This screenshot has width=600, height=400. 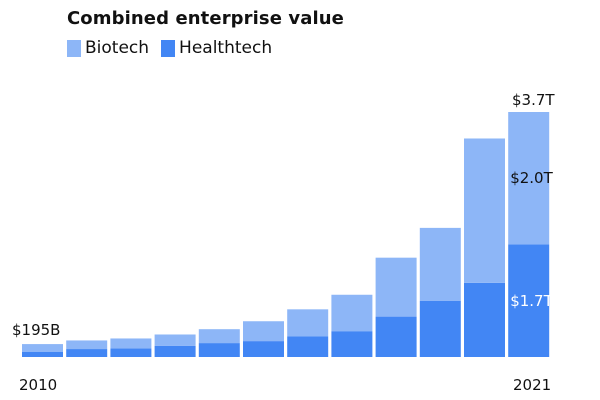 What do you see at coordinates (219, 350) in the screenshot?
I see `bar-healthtech-2014` at bounding box center [219, 350].